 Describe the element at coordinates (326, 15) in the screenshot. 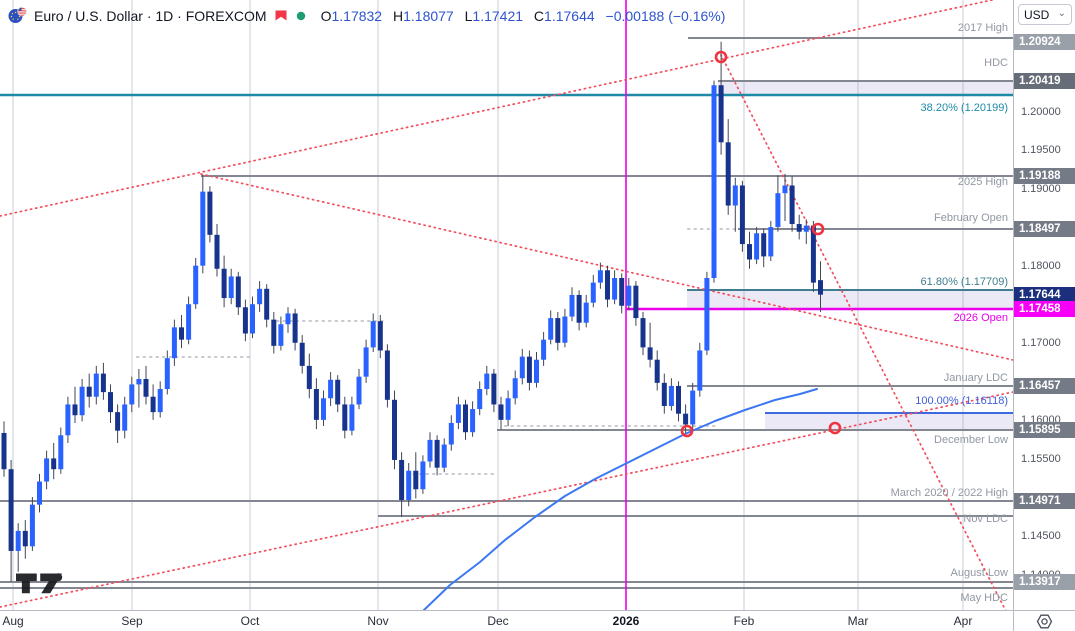

I see `open-label: O` at that location.